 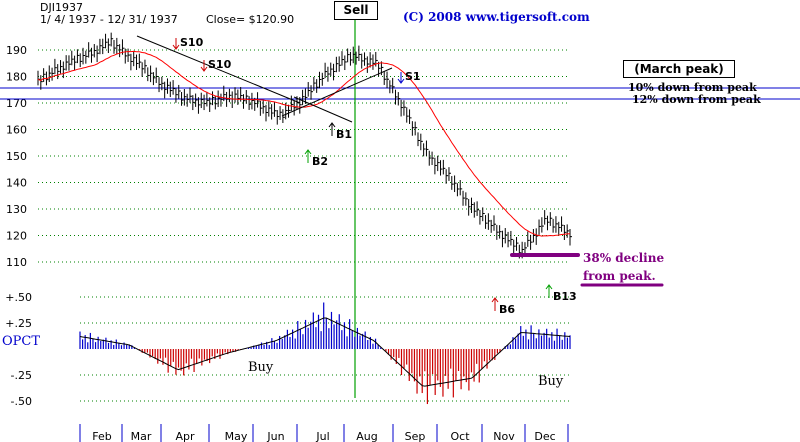 I want to click on price-tick-label: 130, so click(x=16, y=209).